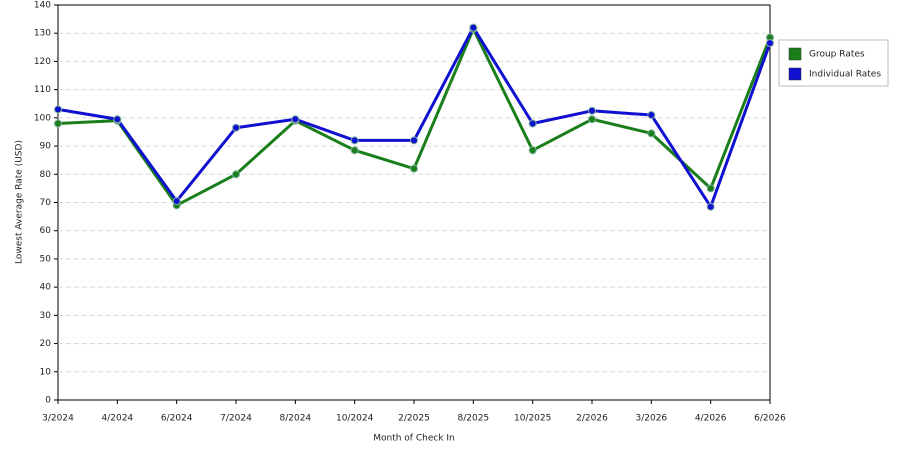 Image resolution: width=900 pixels, height=450 pixels. I want to click on y-tick-label: 90, so click(46, 147).